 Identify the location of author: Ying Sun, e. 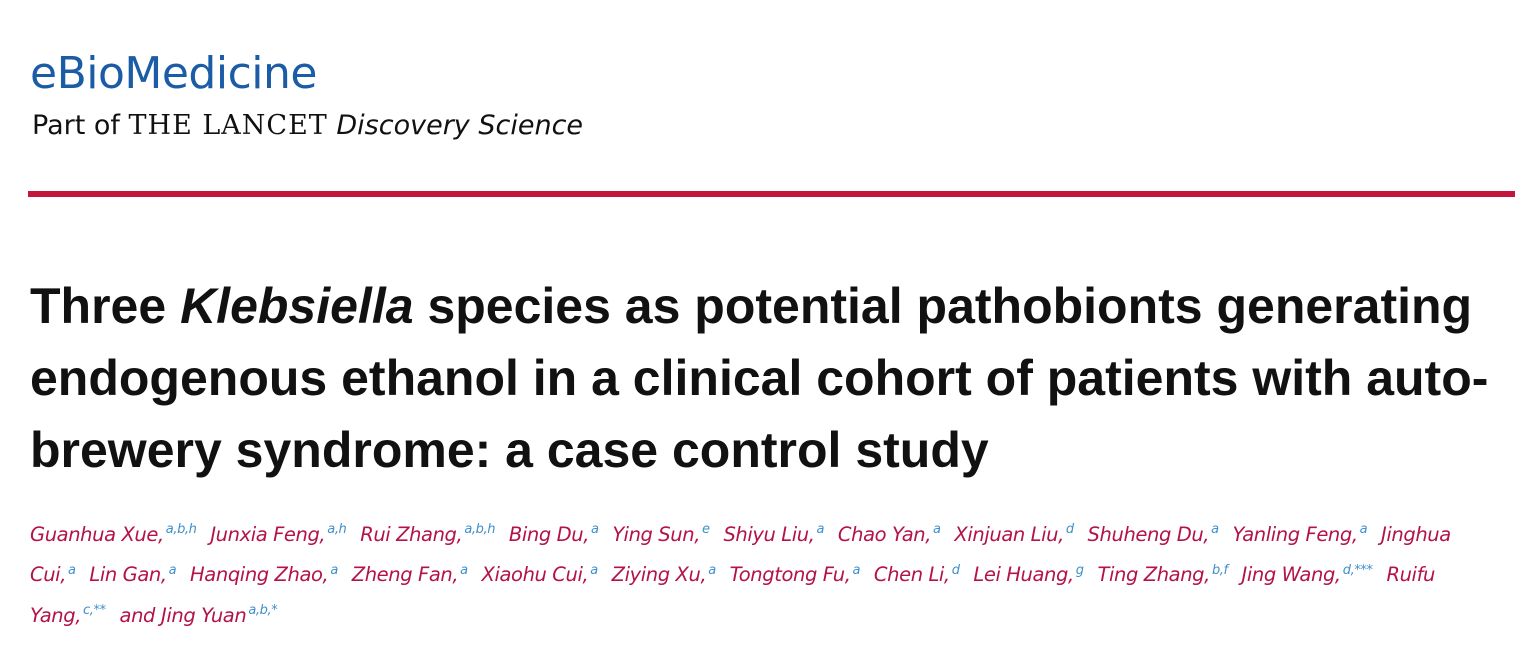
(661, 534).